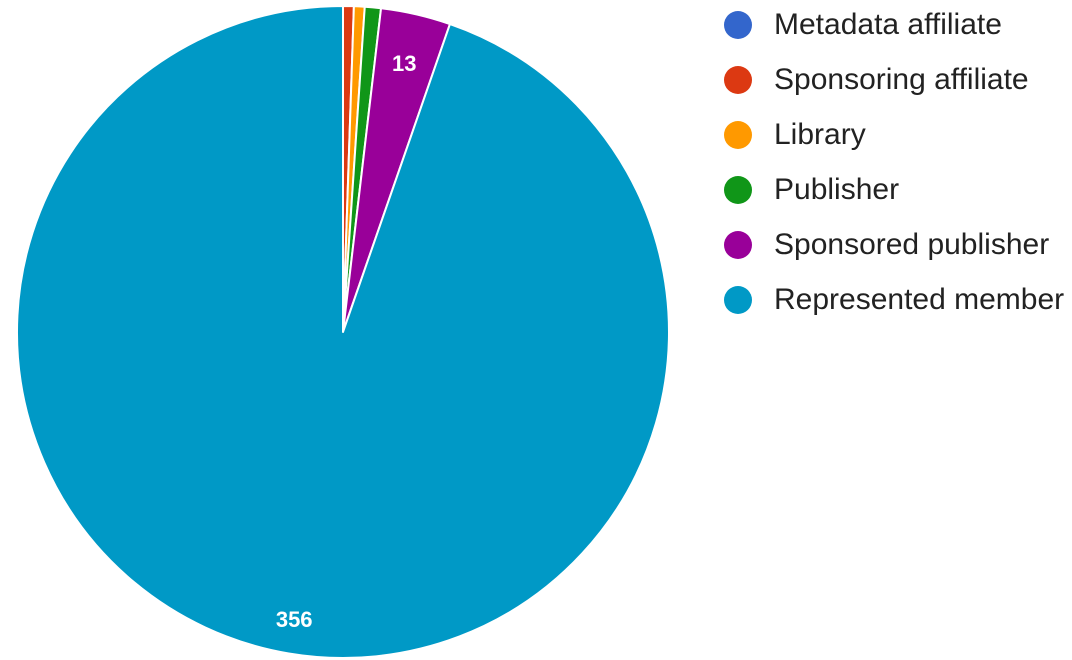 The height and width of the screenshot is (660, 1072). I want to click on legend-item-sponsoring-affiliate: Sponsoring affiliate, so click(894, 80).